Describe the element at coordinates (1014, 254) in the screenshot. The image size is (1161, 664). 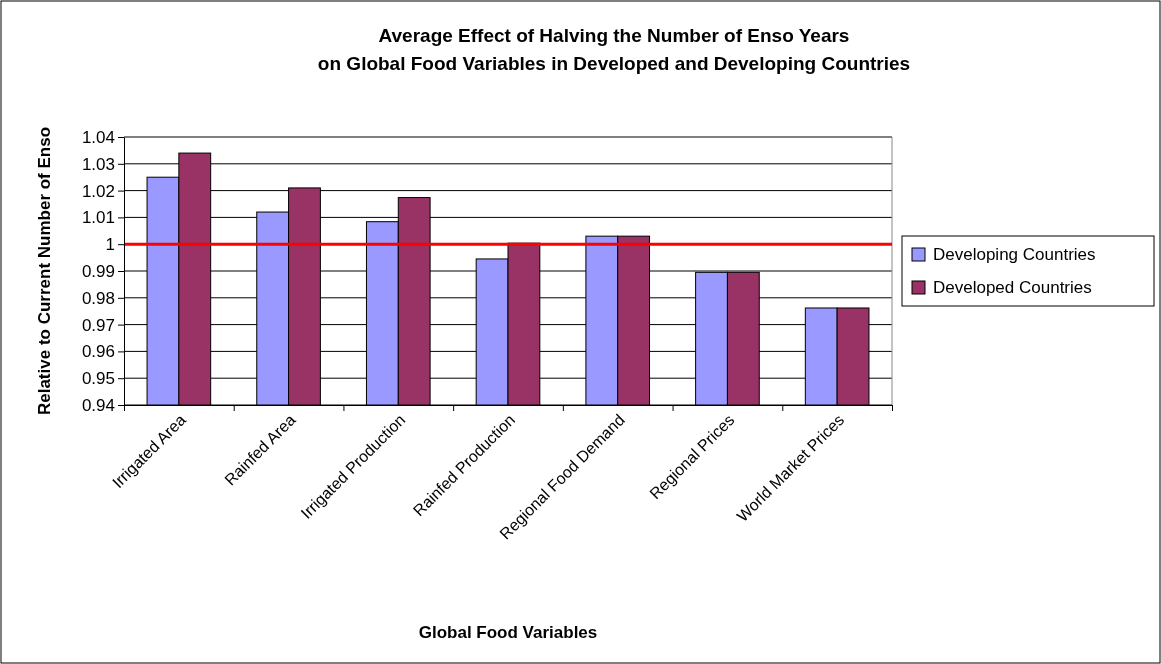
I see `legend-label: Developing Countries` at that location.